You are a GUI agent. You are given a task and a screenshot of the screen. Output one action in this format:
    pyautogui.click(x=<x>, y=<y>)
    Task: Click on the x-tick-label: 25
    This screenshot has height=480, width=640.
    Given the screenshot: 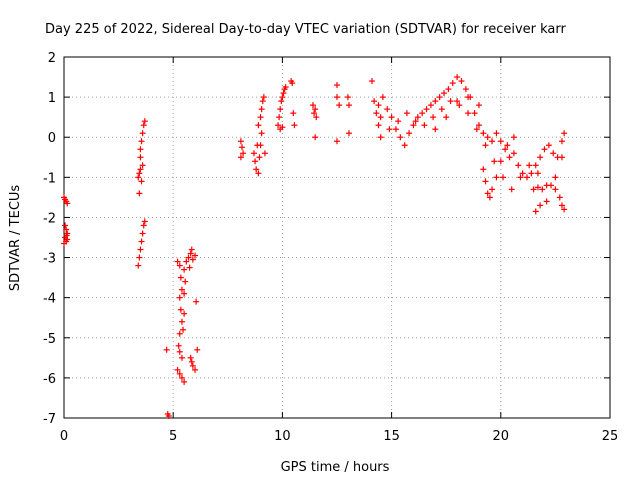 What is the action you would take?
    pyautogui.click(x=610, y=436)
    